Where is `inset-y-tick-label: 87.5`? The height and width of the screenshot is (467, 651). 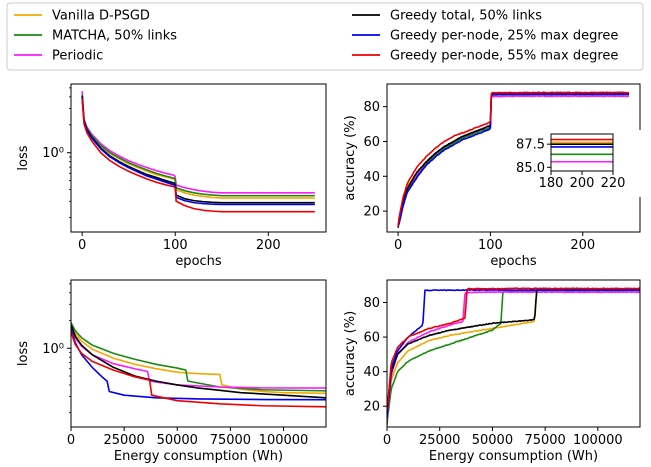 inset-y-tick-label: 87.5 is located at coordinates (530, 145).